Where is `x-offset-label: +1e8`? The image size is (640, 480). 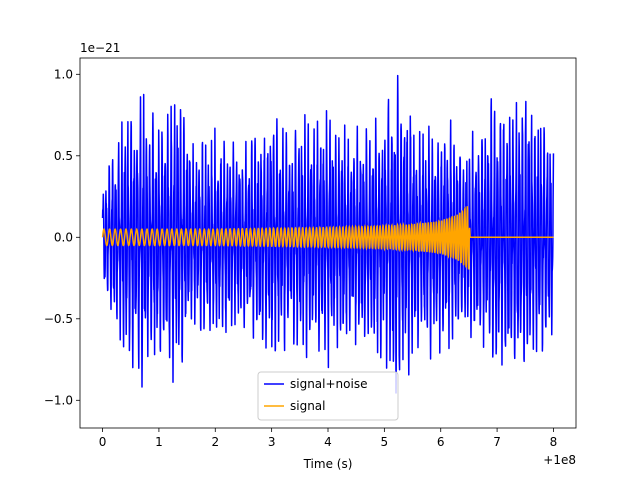
x-offset-label: +1e8 is located at coordinates (559, 460).